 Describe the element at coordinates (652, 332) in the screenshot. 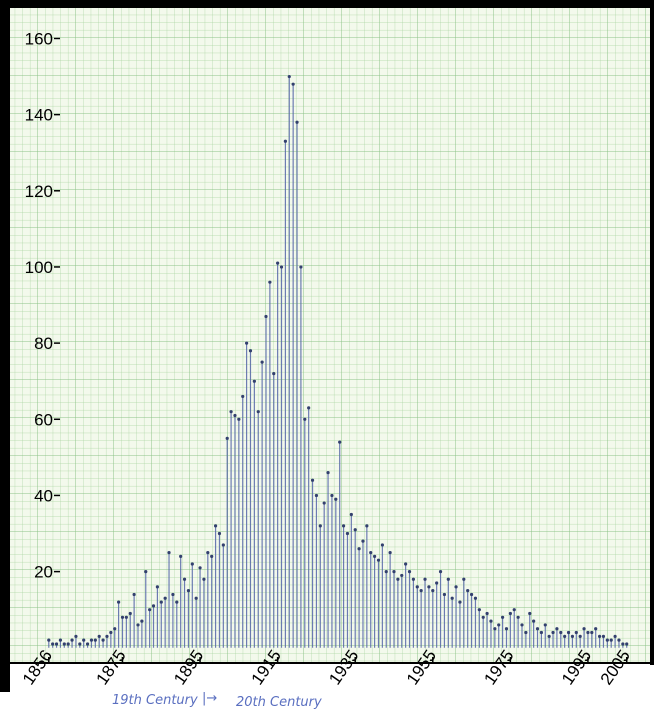

I see `frame-right` at that location.